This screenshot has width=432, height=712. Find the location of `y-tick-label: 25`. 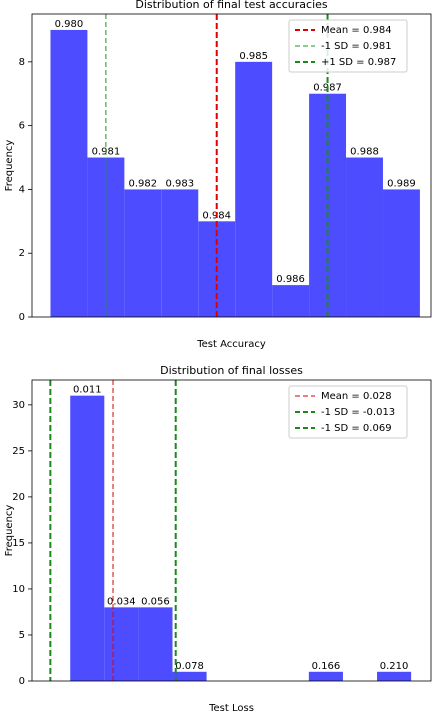

y-tick-label: 25 is located at coordinates (18, 451).